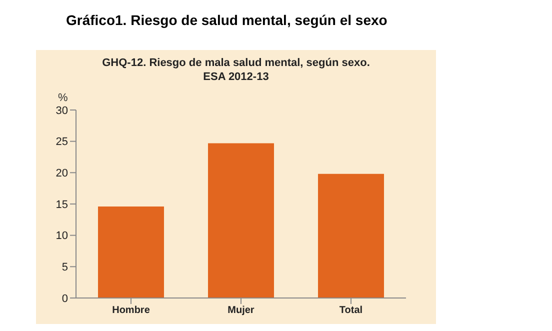  What do you see at coordinates (62, 110) in the screenshot?
I see `y-tick-label: 30` at bounding box center [62, 110].